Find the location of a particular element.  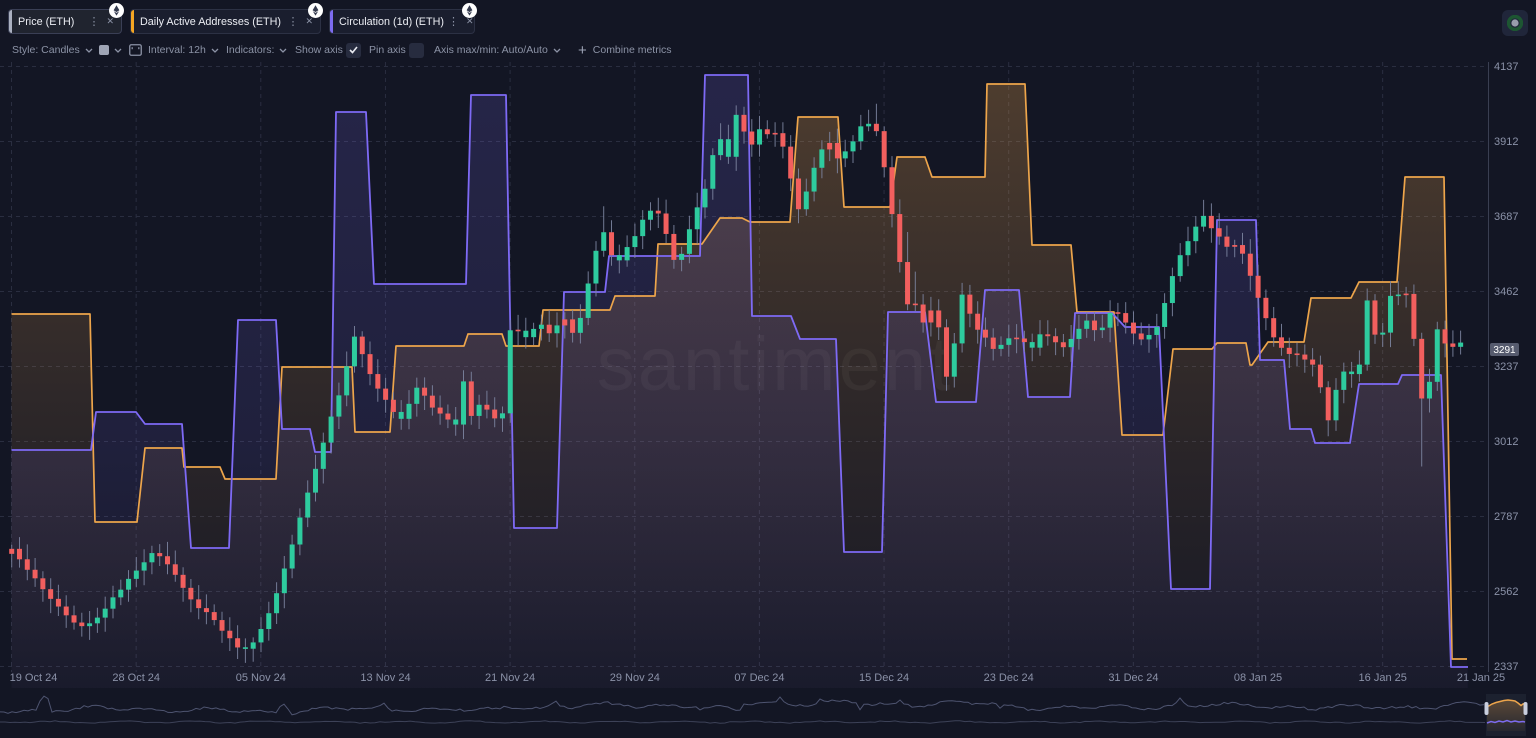

svg-text: 2337 is located at coordinates (1506, 667).